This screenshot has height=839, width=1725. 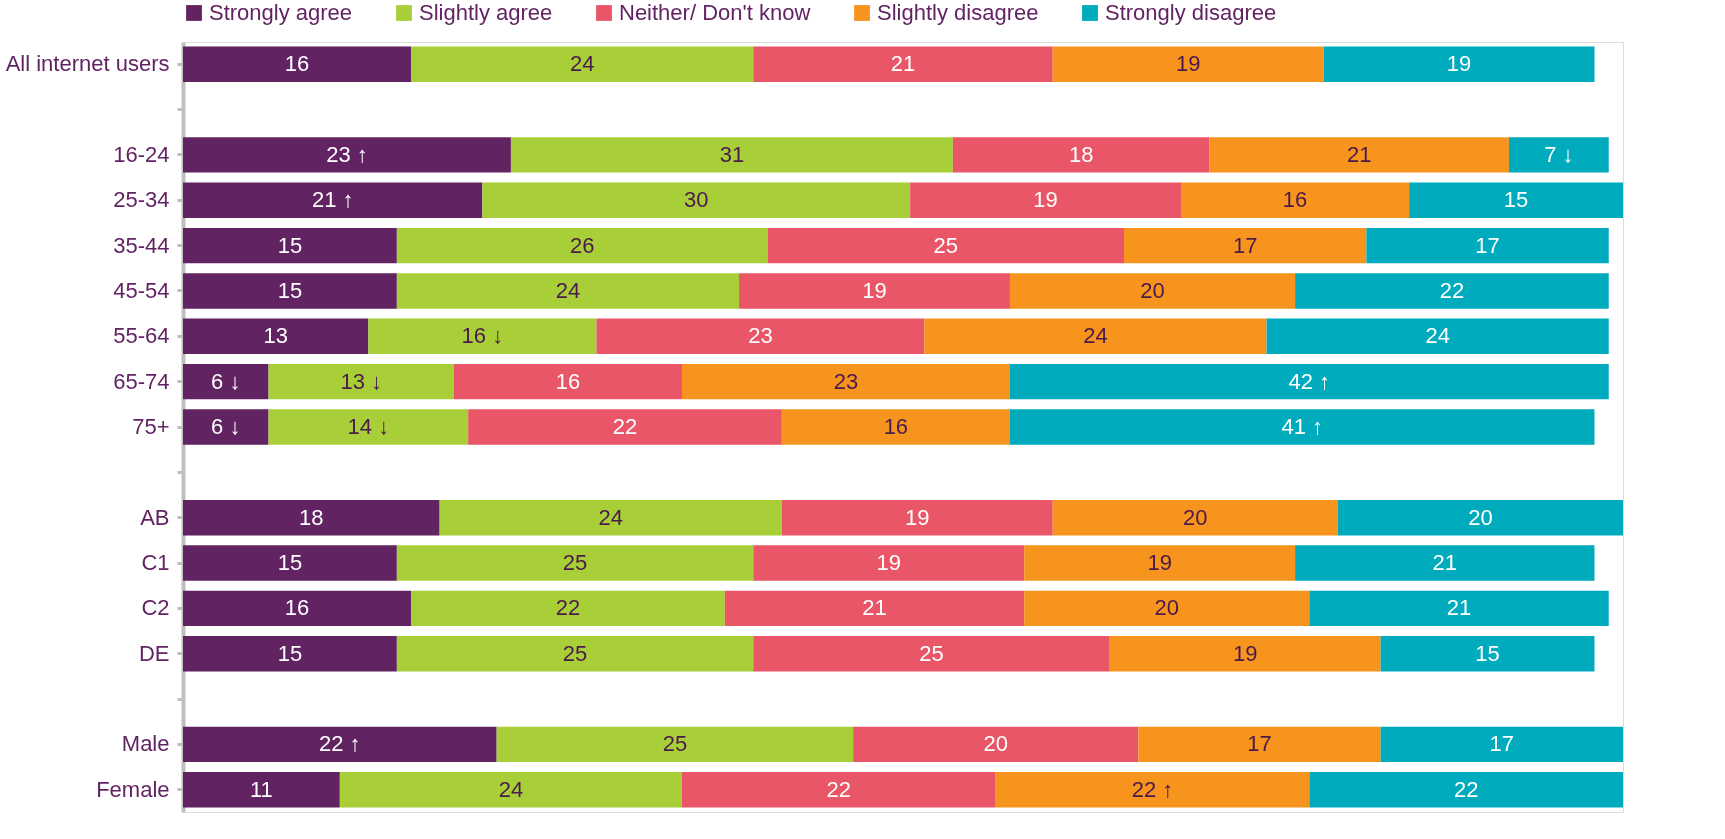 What do you see at coordinates (141, 290) in the screenshot?
I see `y-tick-label: 45-54` at bounding box center [141, 290].